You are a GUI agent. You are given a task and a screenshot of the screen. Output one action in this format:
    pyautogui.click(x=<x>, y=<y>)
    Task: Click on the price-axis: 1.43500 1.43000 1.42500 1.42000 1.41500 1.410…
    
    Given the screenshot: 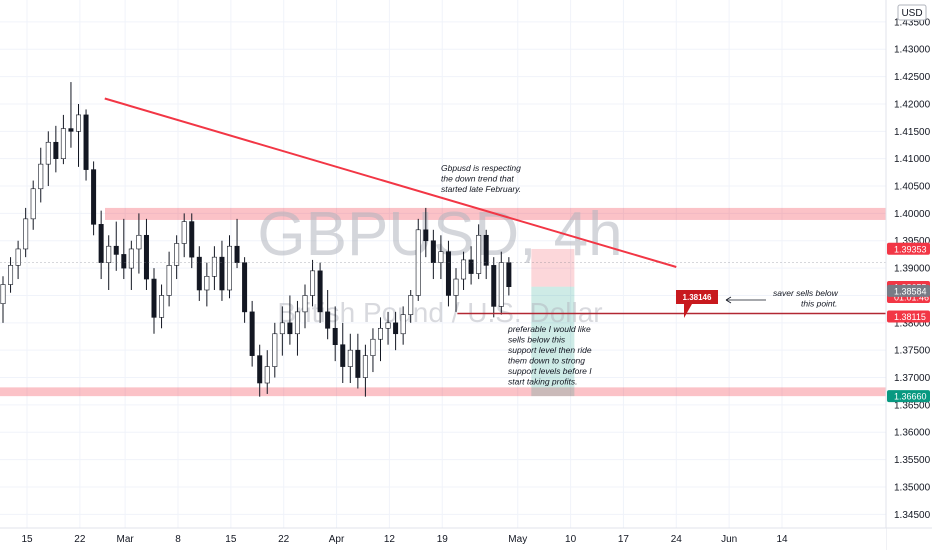 What is the action you would take?
    pyautogui.click(x=908, y=275)
    